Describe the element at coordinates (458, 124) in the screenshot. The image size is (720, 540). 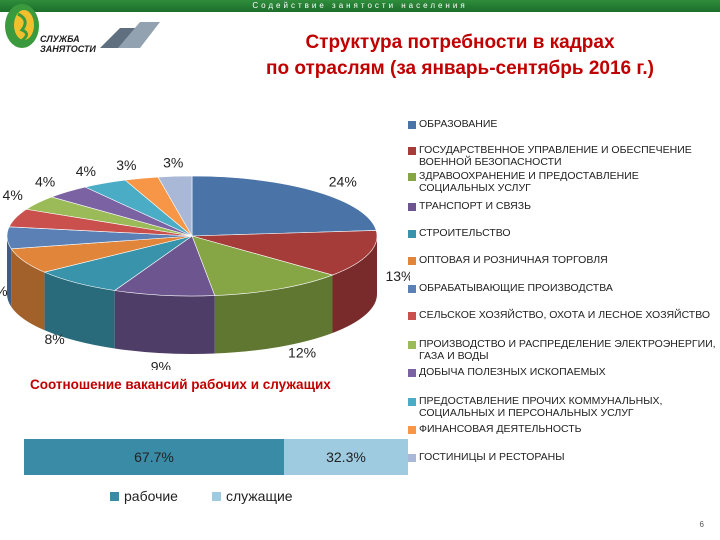
I see `legend-label: ОБРАЗОВАНИЕ` at that location.